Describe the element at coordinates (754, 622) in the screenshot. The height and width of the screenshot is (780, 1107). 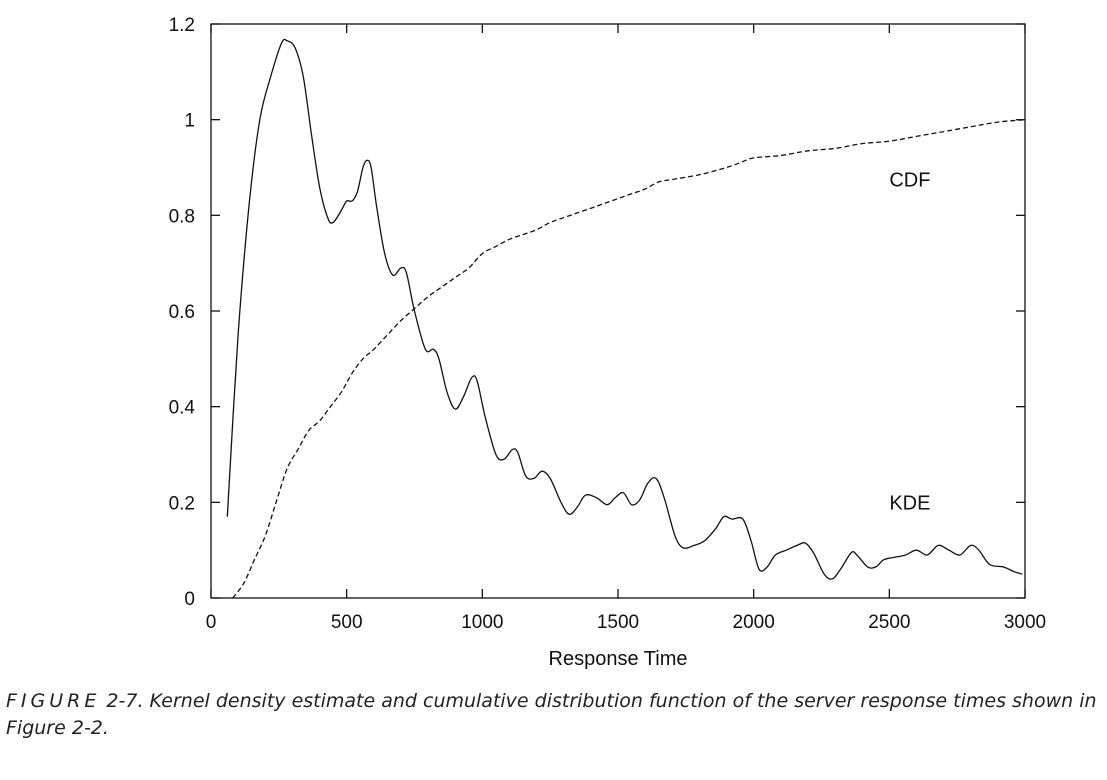
I see `x-tick-label: 2000` at that location.